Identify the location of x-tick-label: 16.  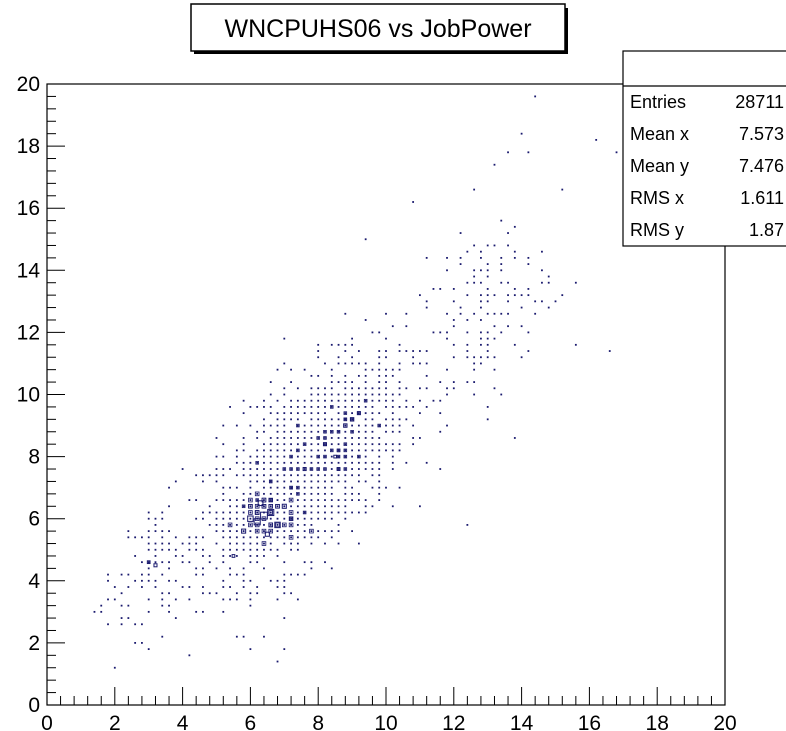
(589, 721).